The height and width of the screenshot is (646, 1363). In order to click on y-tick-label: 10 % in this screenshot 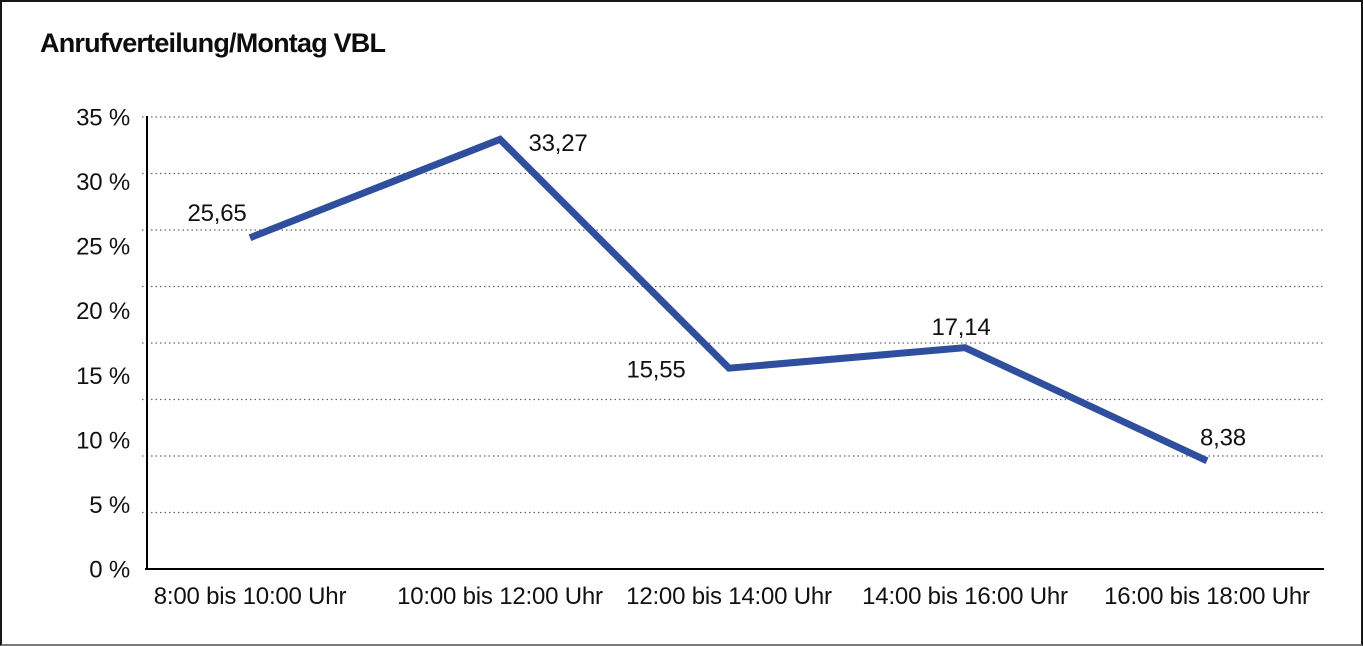, I will do `click(103, 440)`.